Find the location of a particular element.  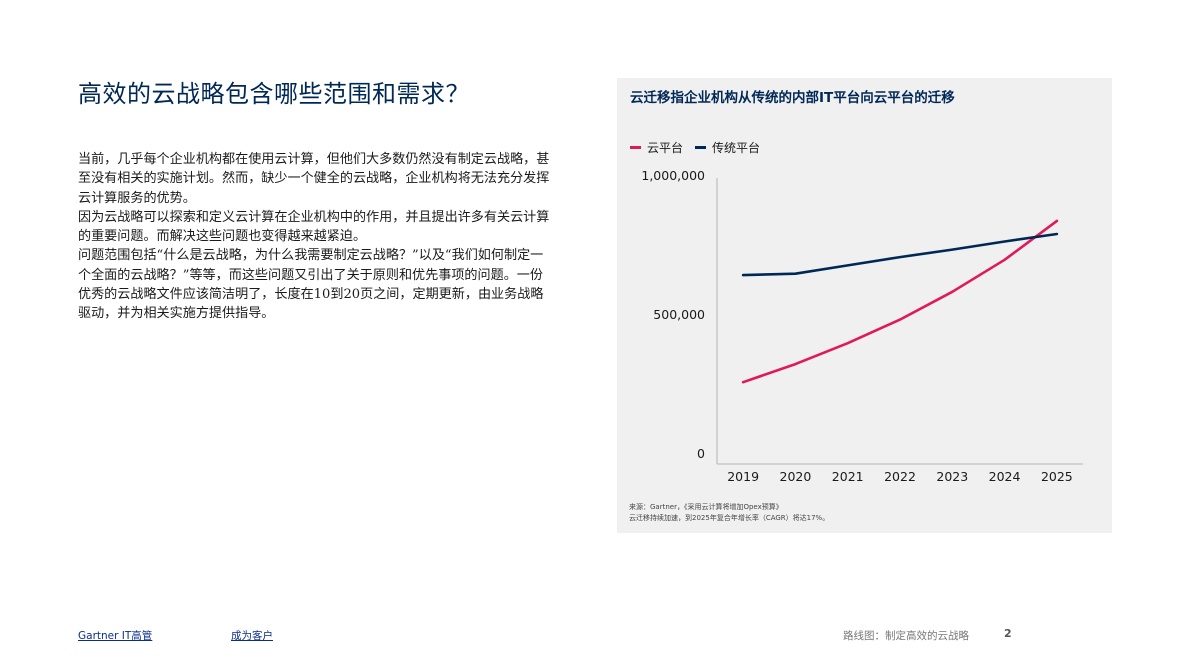

y-tick-label: 500,000 is located at coordinates (679, 314).